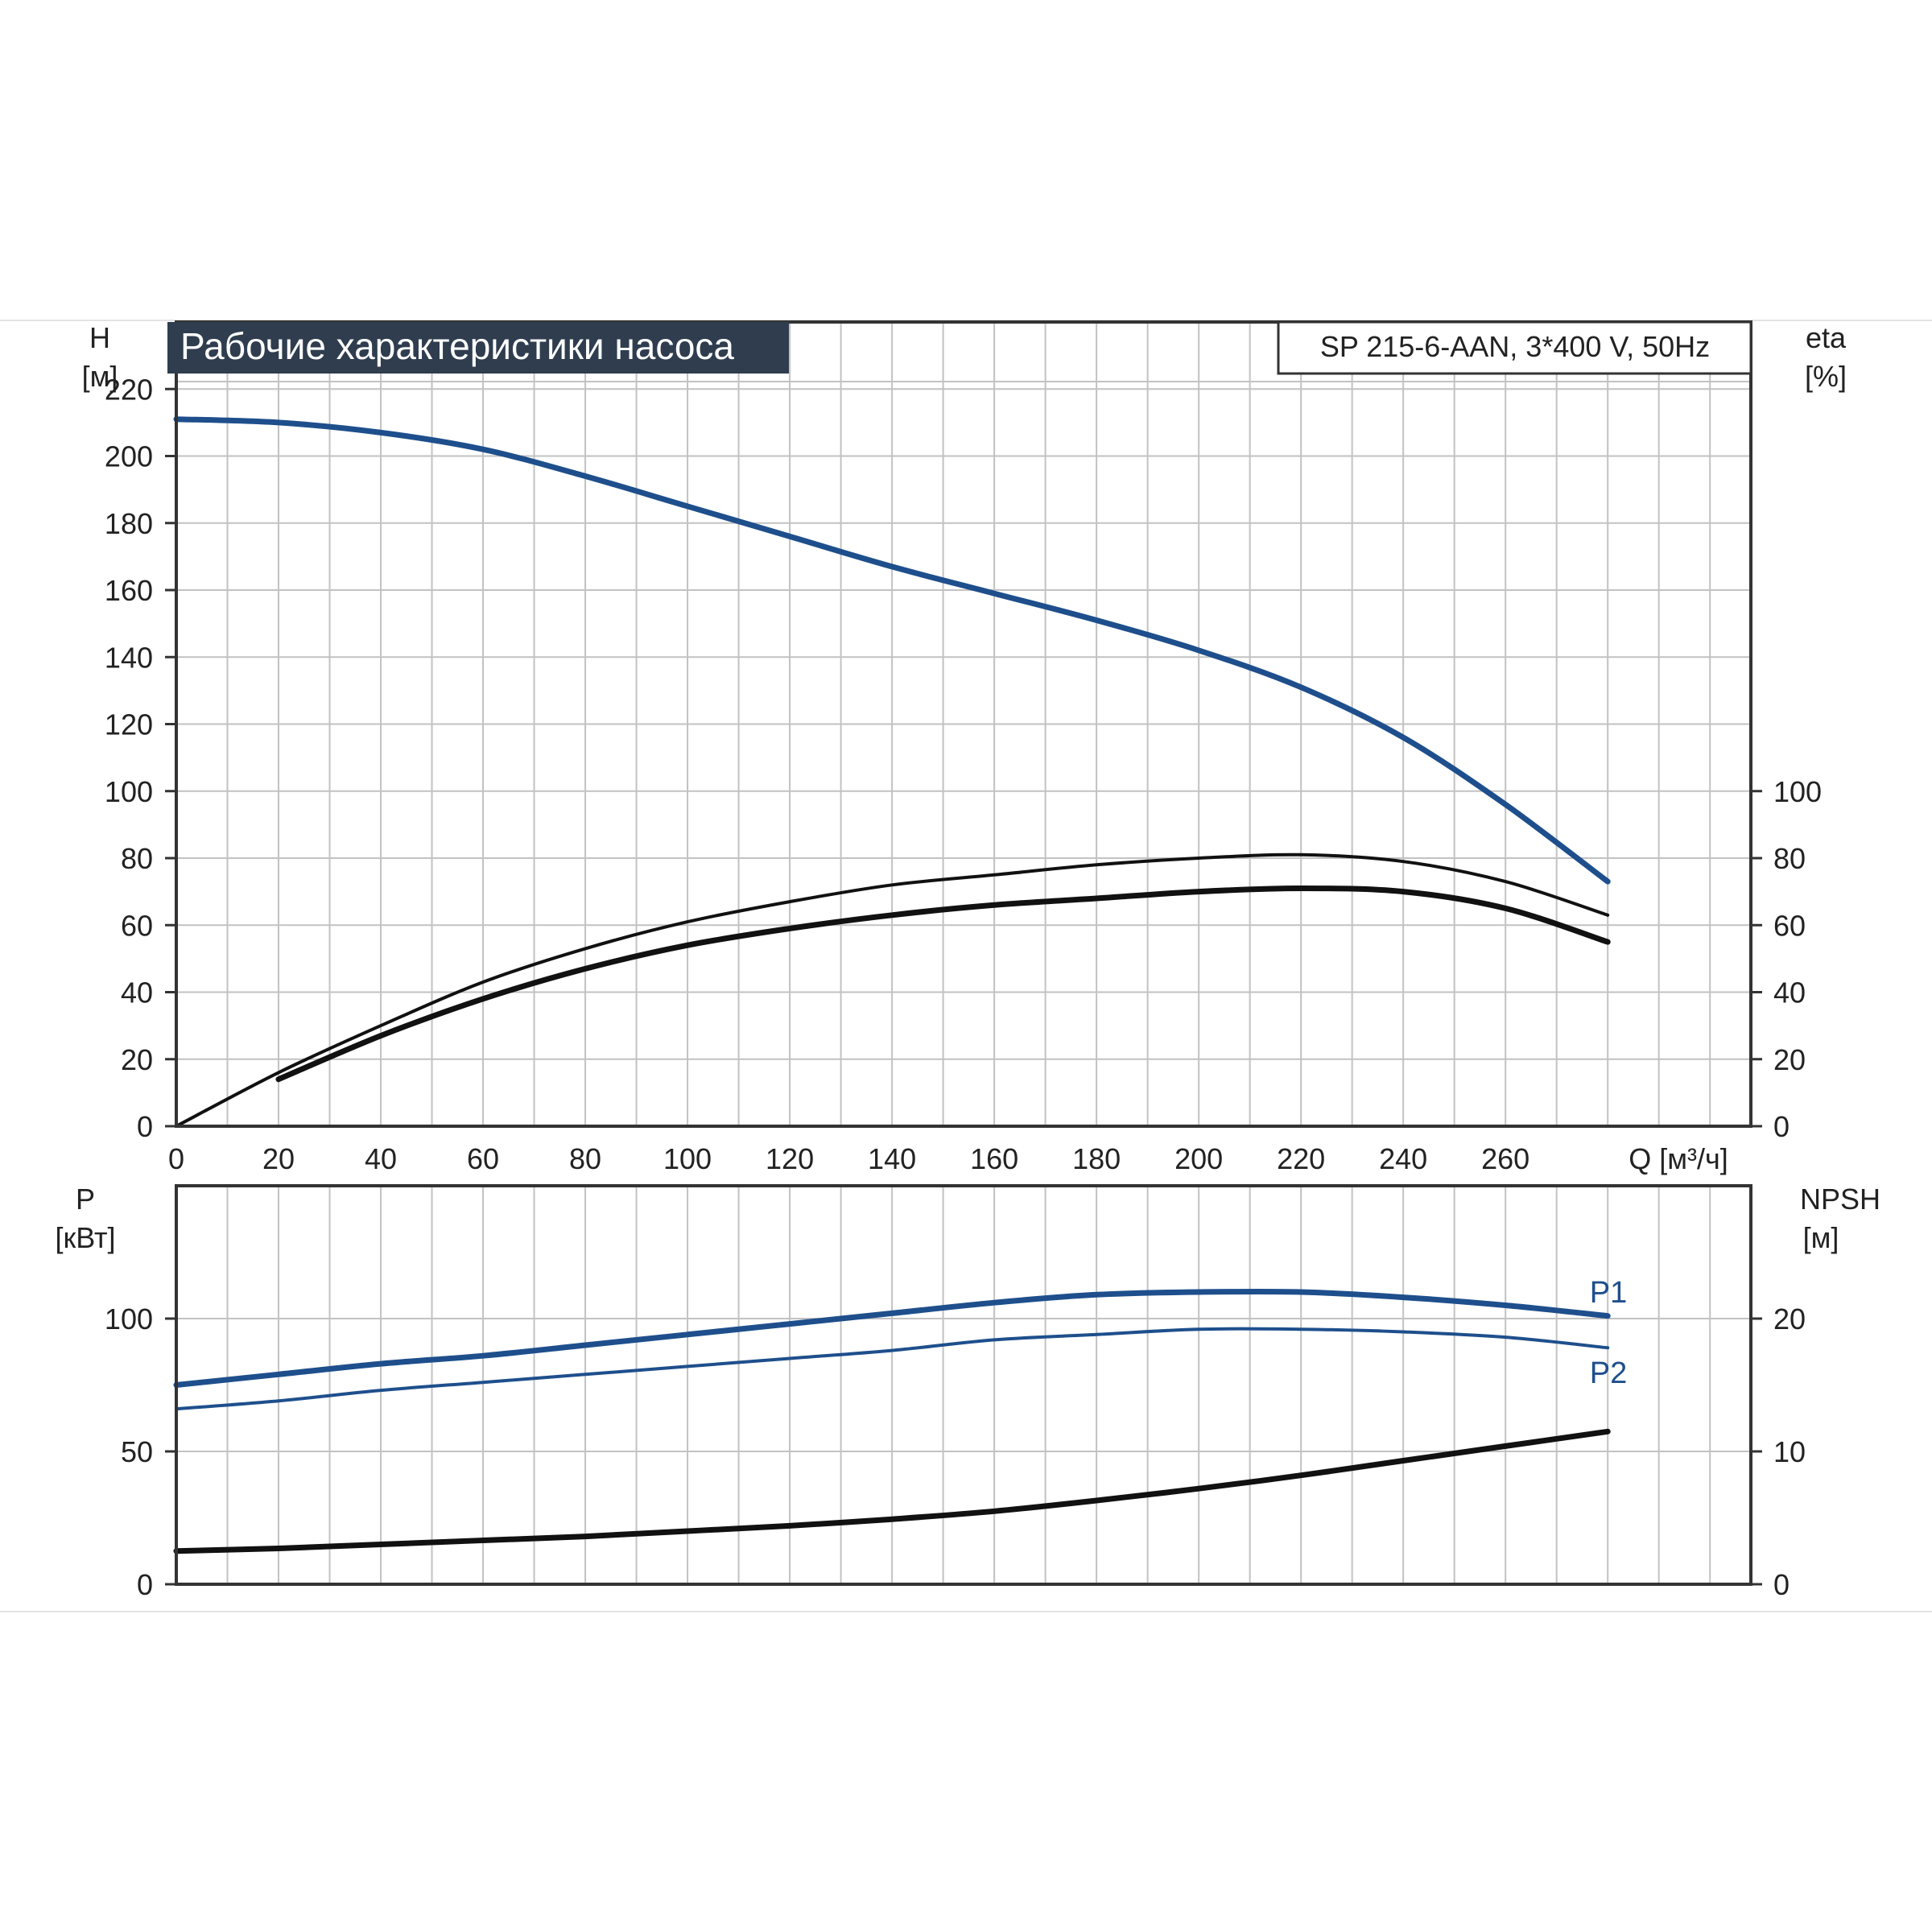 This screenshot has width=1932, height=1932. What do you see at coordinates (137, 992) in the screenshot?
I see `upper-left-tick-label: 40` at bounding box center [137, 992].